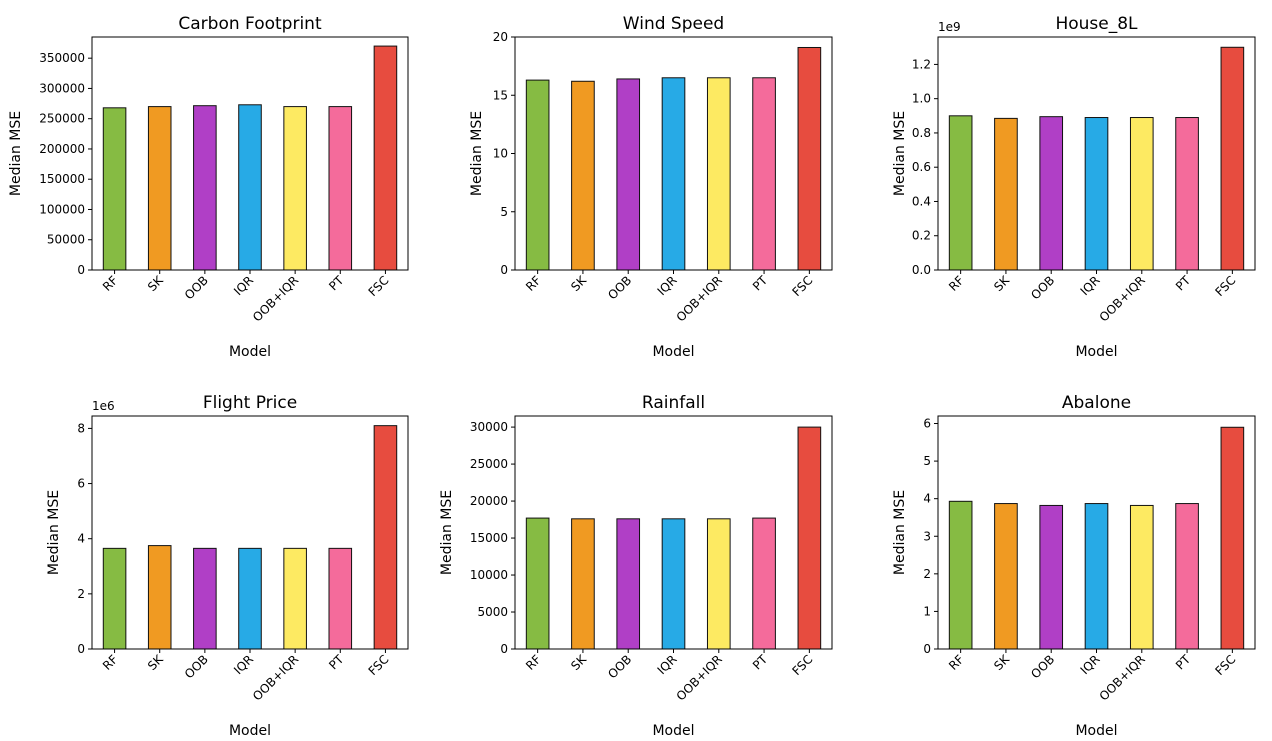 The image size is (1272, 741). Describe the element at coordinates (489, 501) in the screenshot. I see `y-tick-label: 20000` at that location.